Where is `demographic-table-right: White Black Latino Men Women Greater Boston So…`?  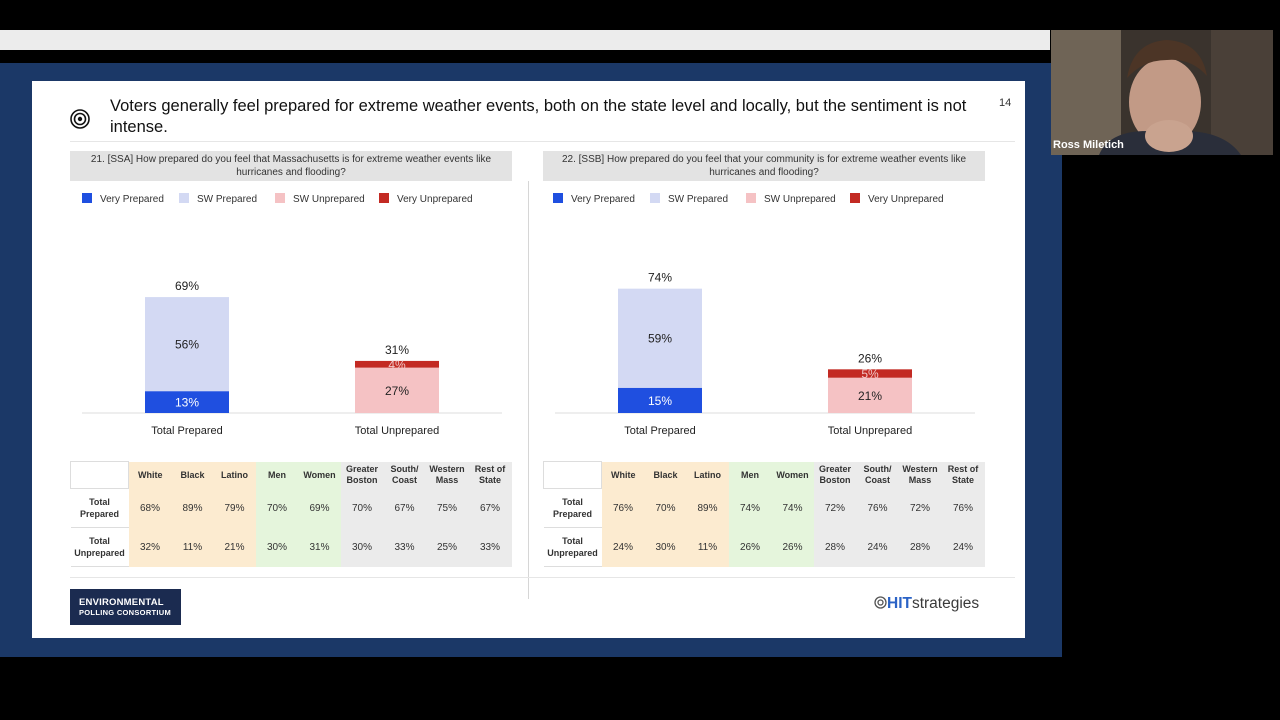 demographic-table-right: White Black Latino Men Women Greater Boston So… is located at coordinates (764, 514).